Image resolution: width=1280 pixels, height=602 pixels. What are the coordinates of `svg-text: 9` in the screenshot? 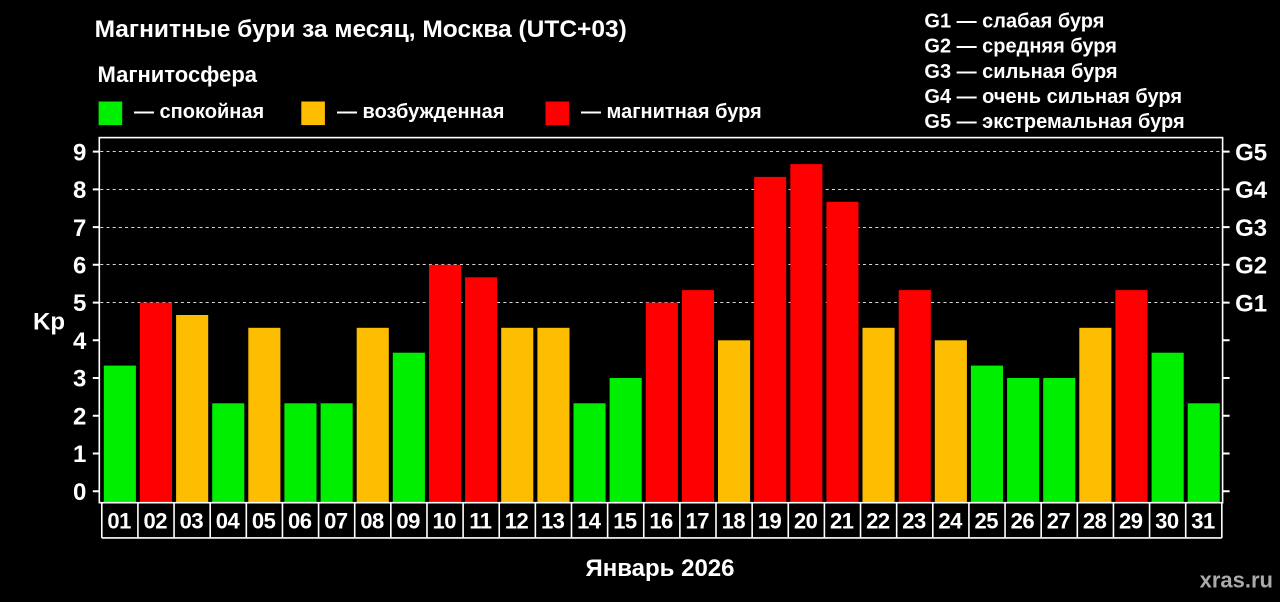 It's located at (79, 152).